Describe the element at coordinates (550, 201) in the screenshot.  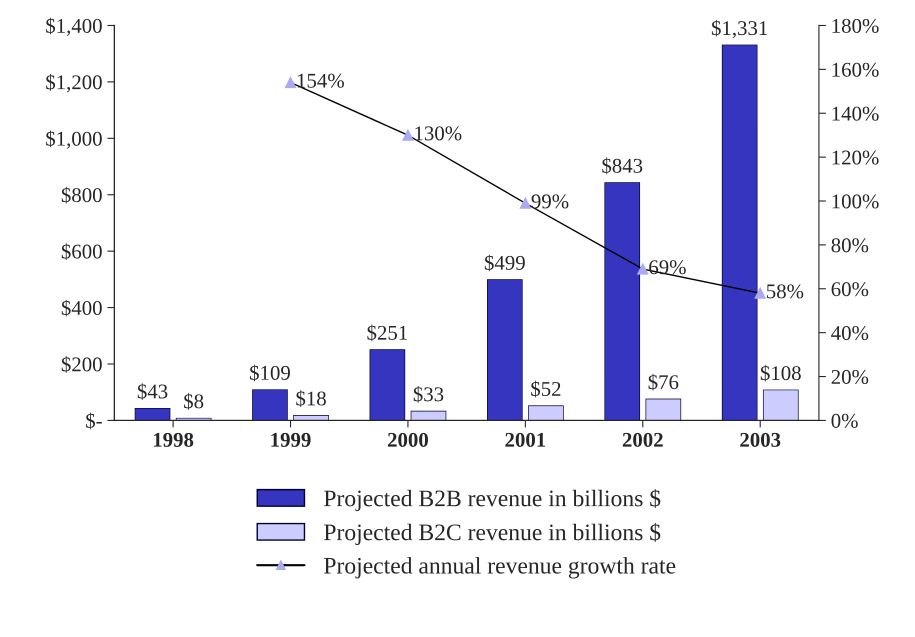
I see `data-label: 99%` at that location.